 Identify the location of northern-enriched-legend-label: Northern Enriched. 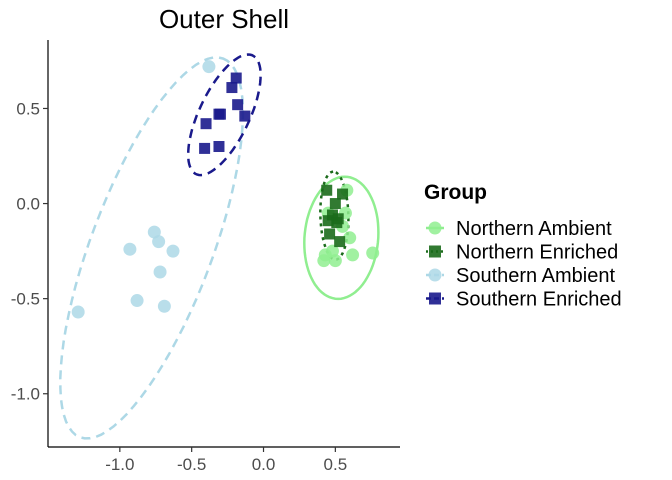
(537, 253).